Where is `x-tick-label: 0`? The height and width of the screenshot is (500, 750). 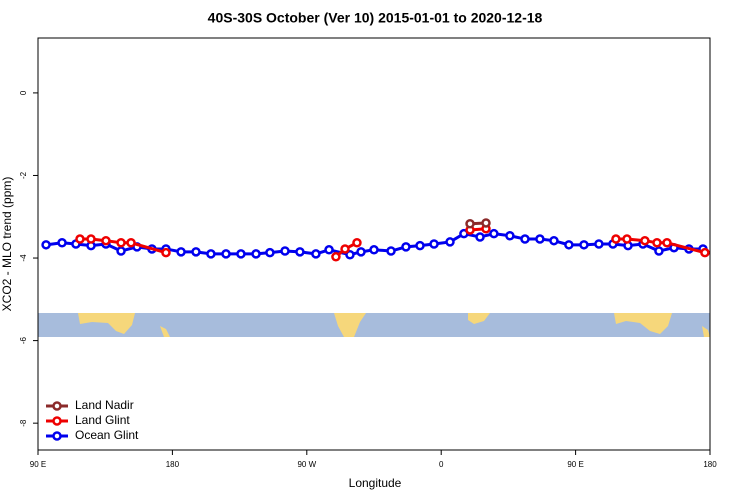 x-tick-label: 0 is located at coordinates (441, 464).